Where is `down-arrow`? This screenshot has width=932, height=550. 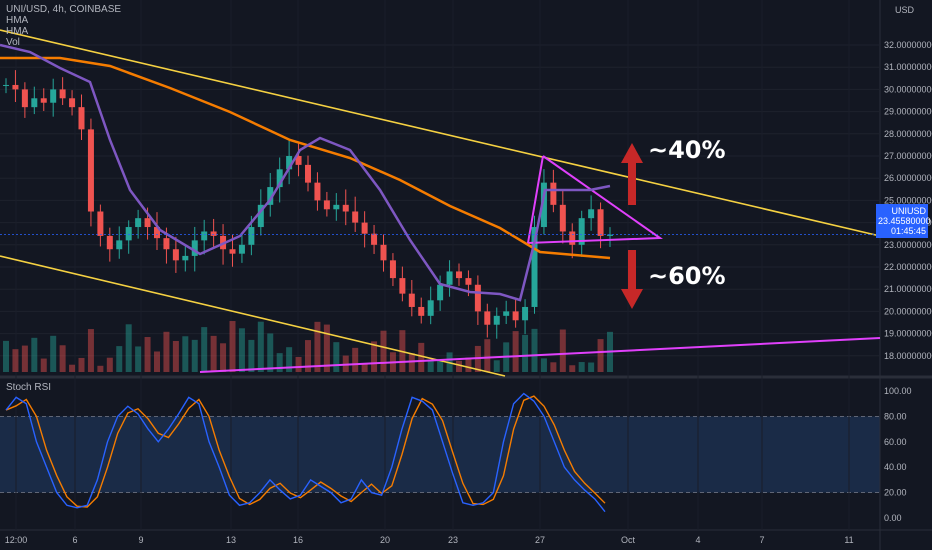 down-arrow is located at coordinates (632, 279).